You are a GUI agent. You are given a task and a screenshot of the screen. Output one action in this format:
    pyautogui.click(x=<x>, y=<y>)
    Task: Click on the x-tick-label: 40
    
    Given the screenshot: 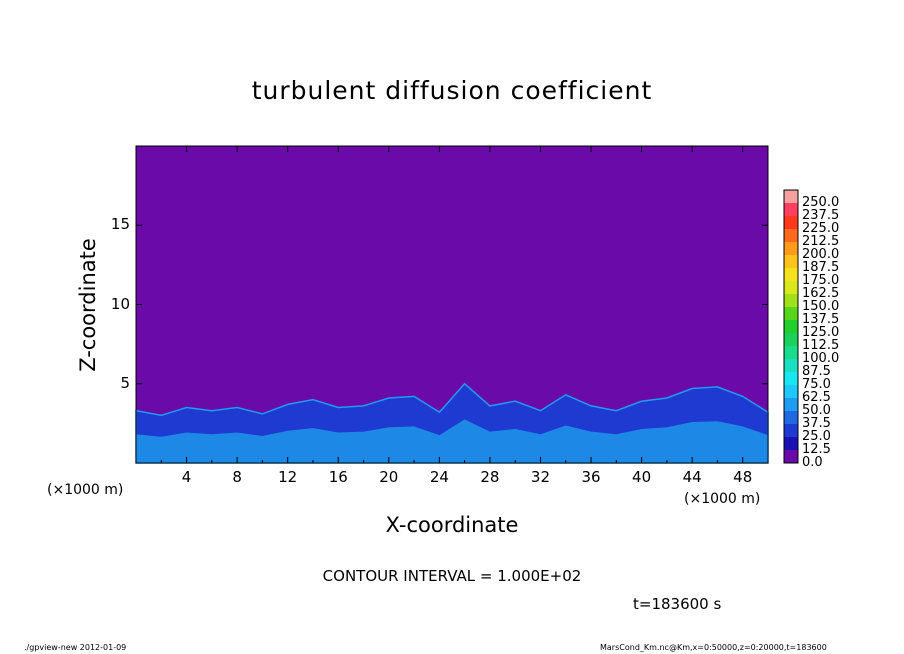 What is the action you would take?
    pyautogui.click(x=642, y=477)
    